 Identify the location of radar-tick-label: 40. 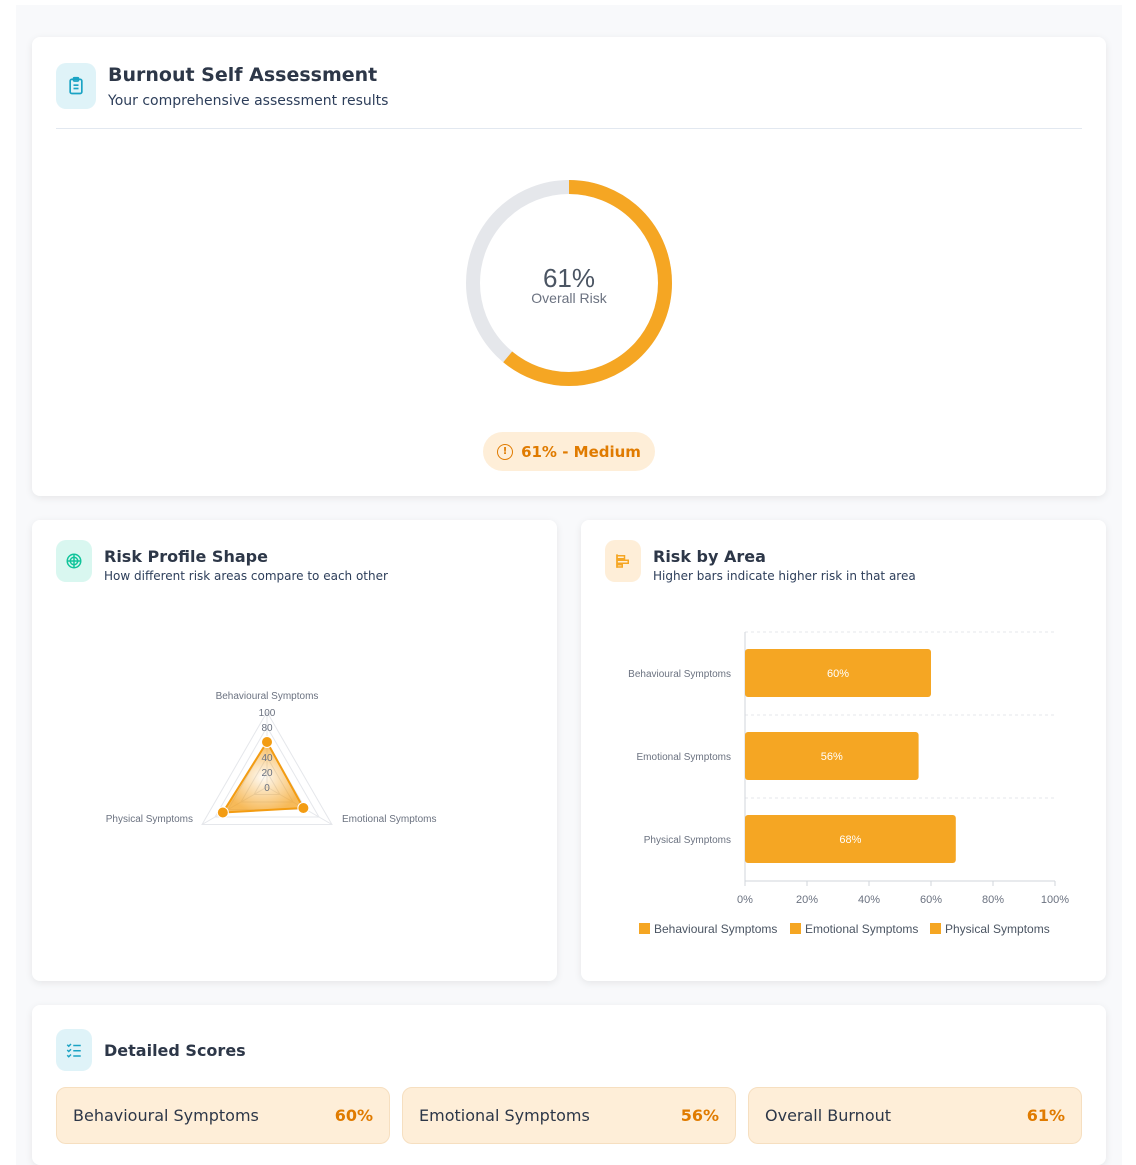
(267, 758).